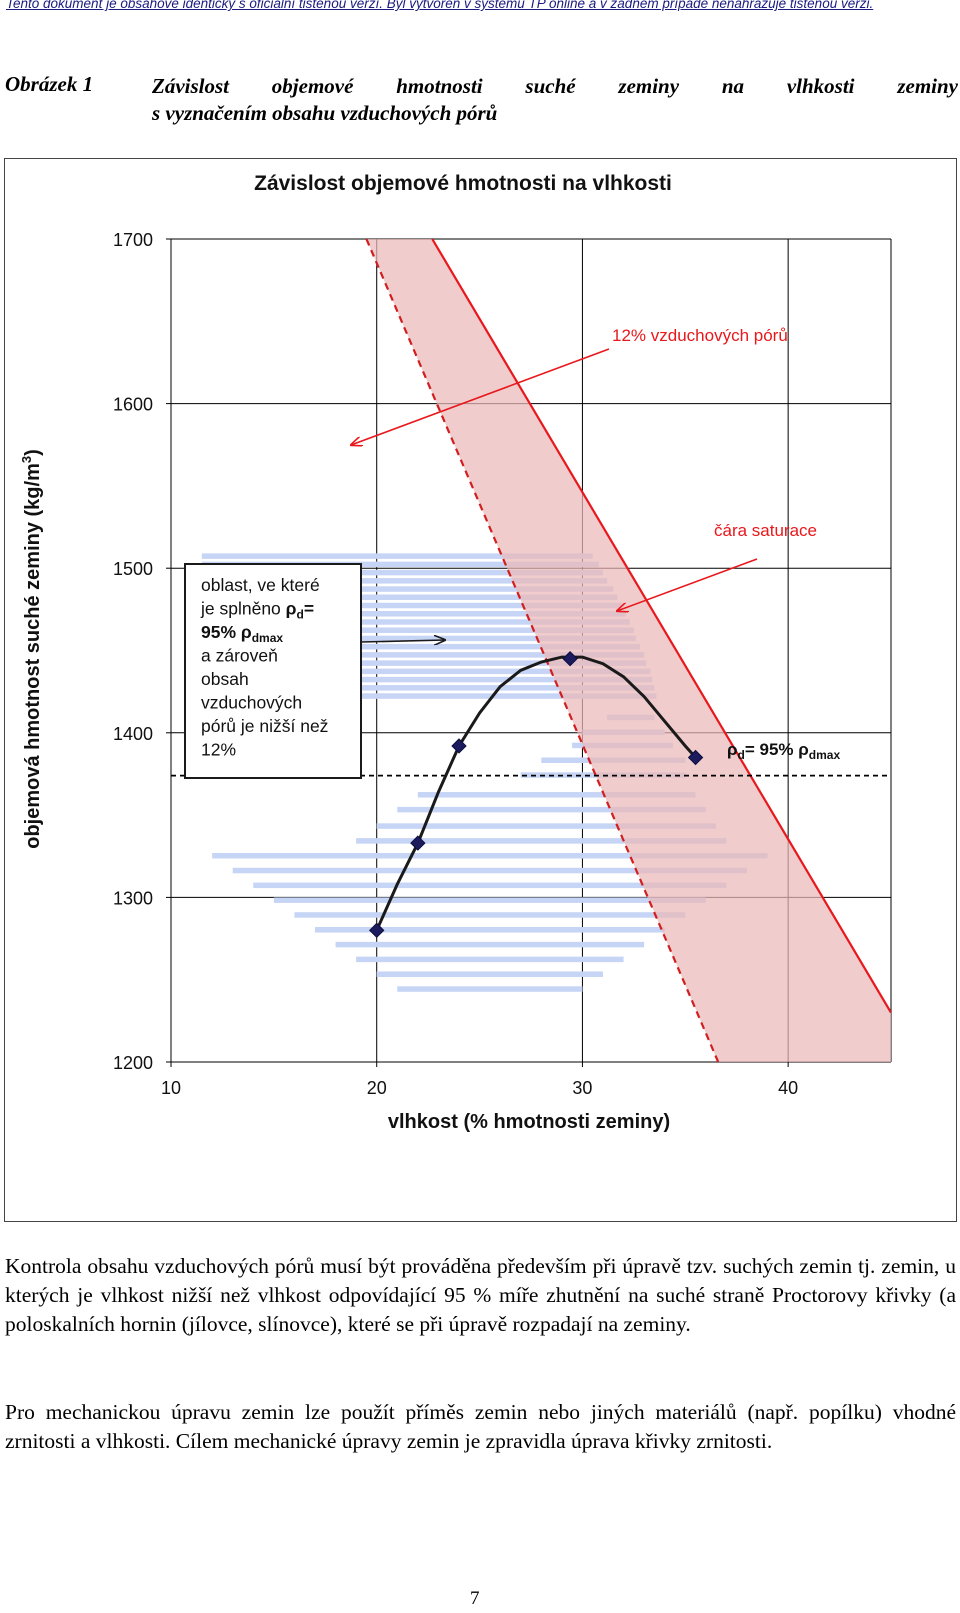 Image resolution: width=960 pixels, height=1613 pixels. What do you see at coordinates (239, 656) in the screenshot?
I see `region-text-line: a zároveň` at bounding box center [239, 656].